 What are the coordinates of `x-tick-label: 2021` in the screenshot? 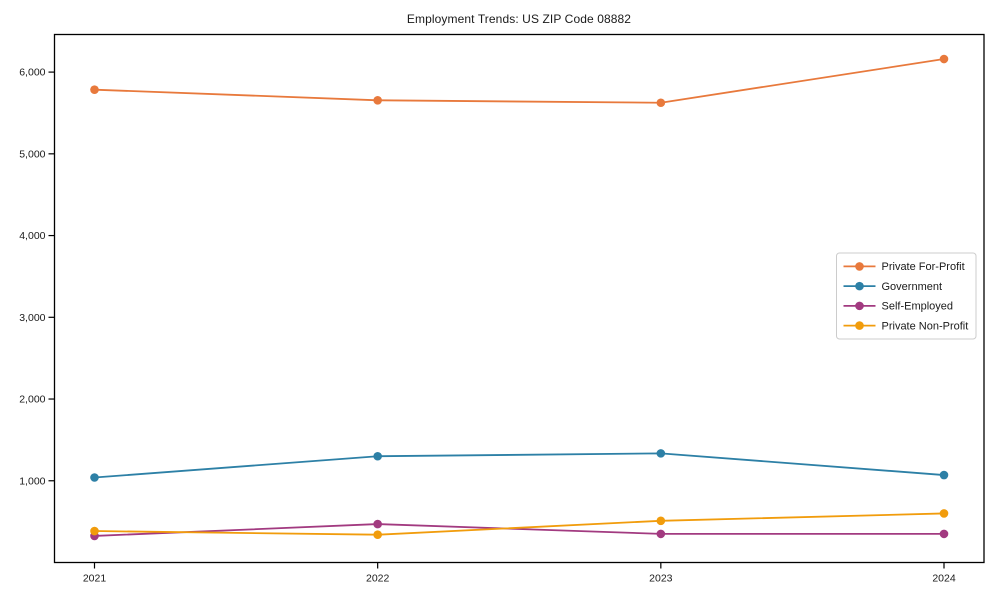 It's located at (95, 579).